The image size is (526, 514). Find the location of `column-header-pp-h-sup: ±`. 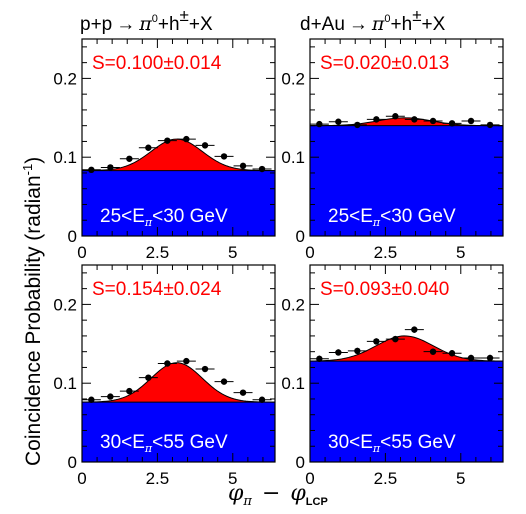

column-header-pp-h-sup: ± is located at coordinates (184, 15).